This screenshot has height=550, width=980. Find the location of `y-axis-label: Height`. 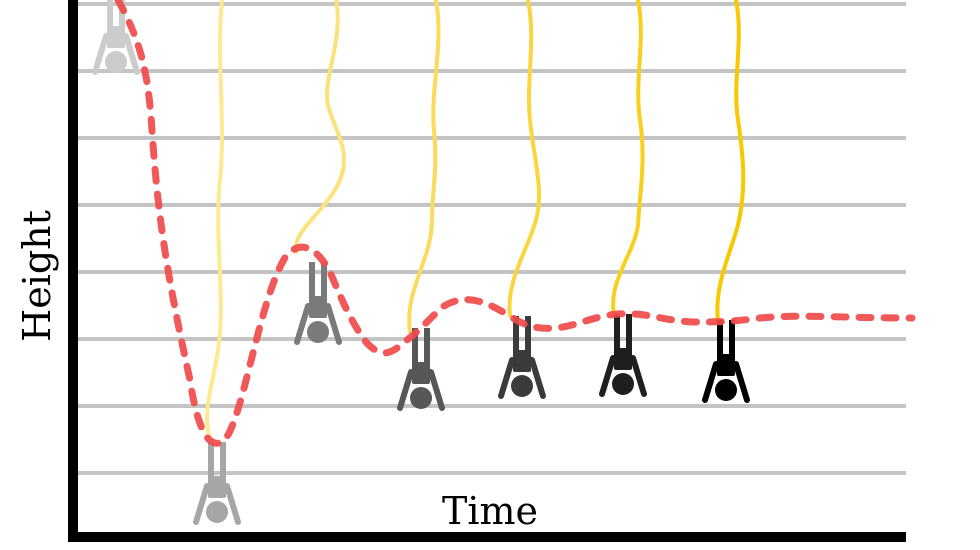

y-axis-label: Height is located at coordinates (37, 276).